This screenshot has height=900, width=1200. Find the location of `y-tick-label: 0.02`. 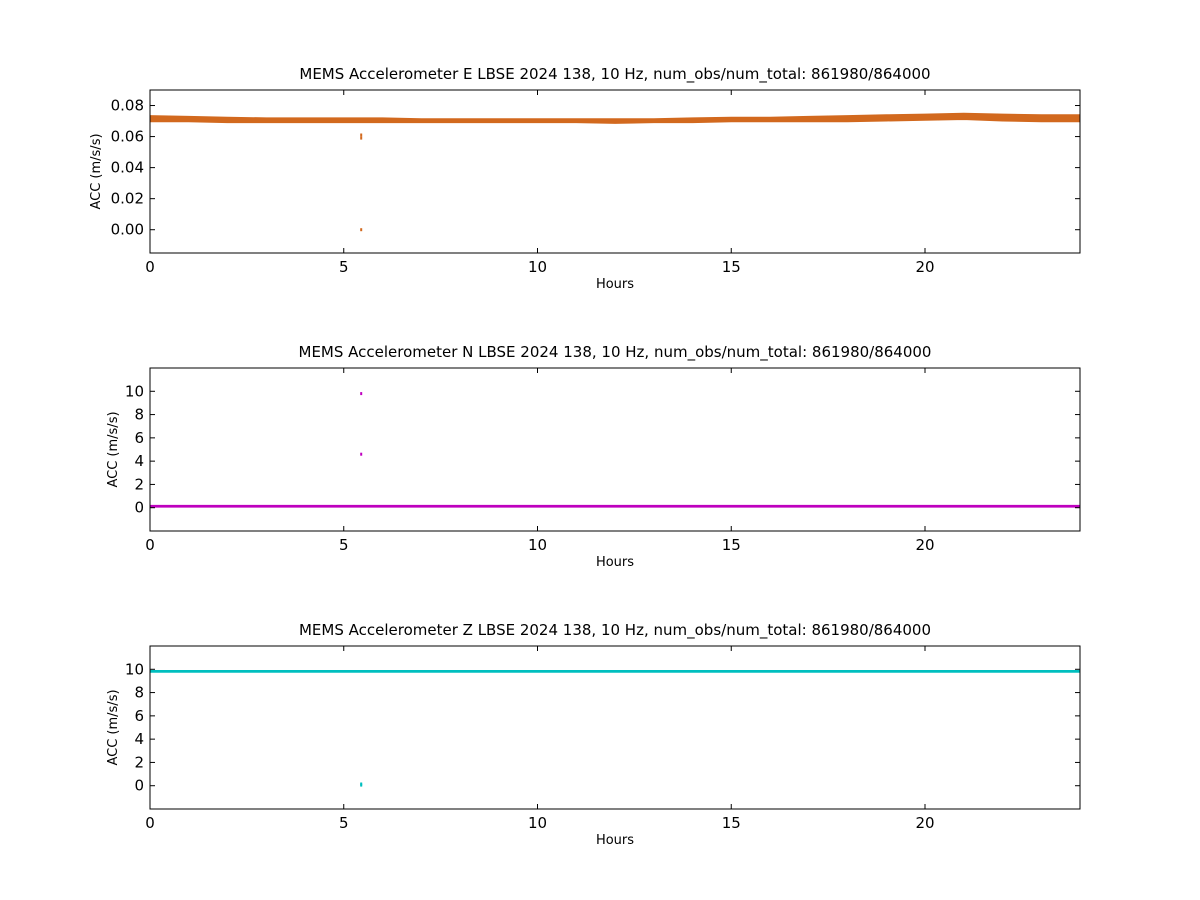

y-tick-label: 0.02 is located at coordinates (127, 199).